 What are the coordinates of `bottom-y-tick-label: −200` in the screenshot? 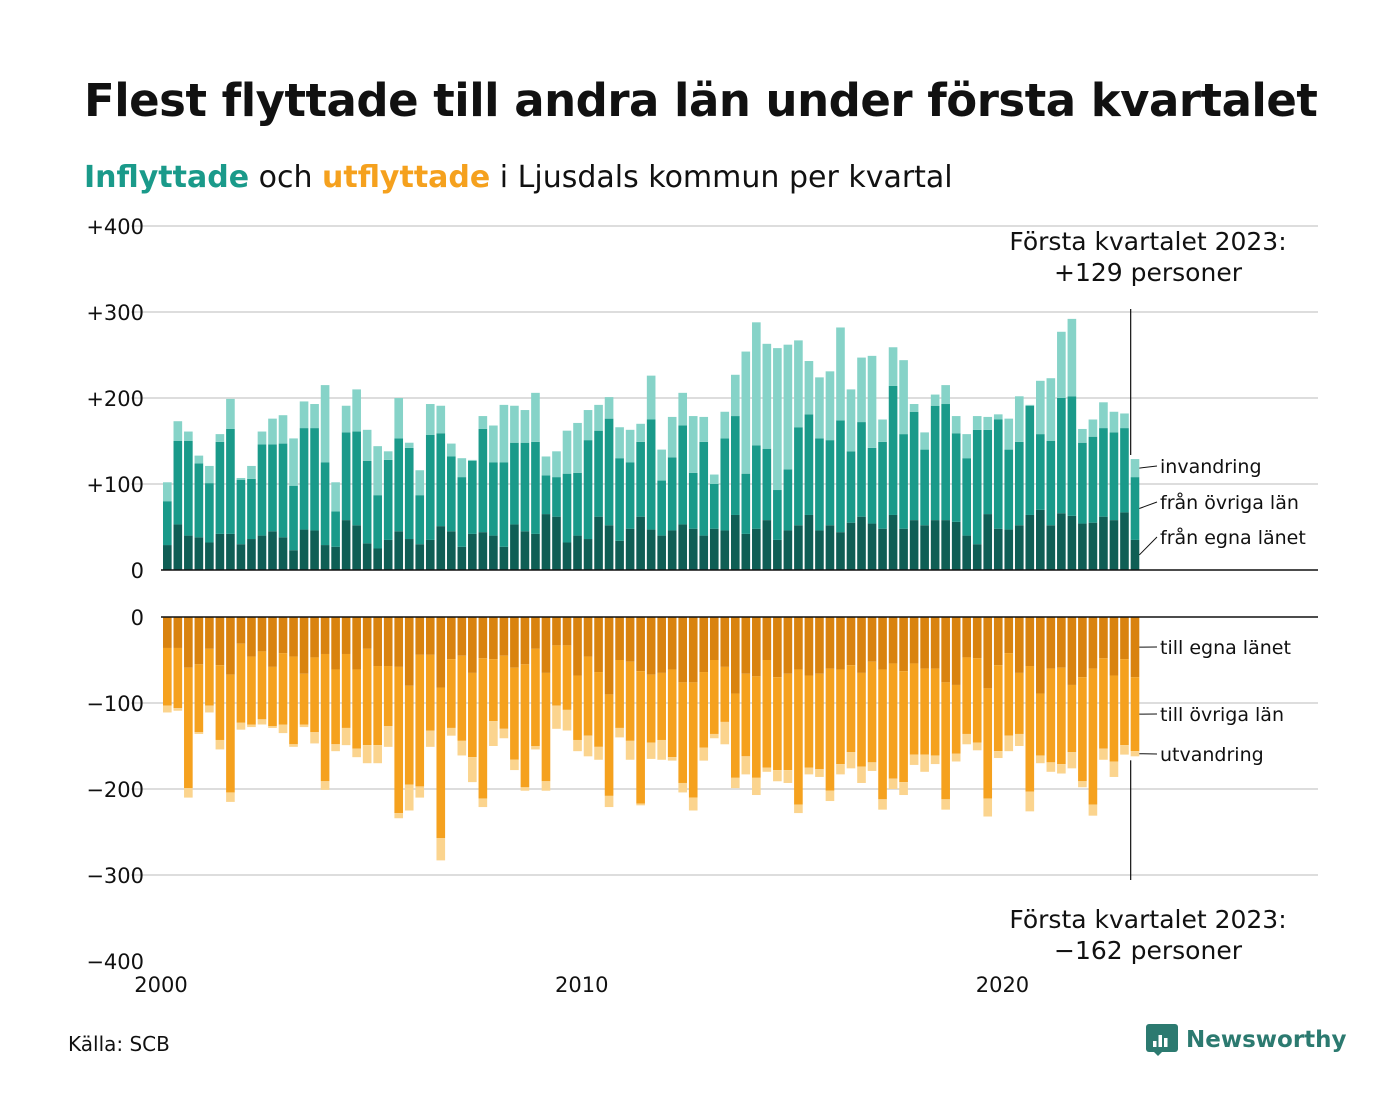 It's located at (115, 790).